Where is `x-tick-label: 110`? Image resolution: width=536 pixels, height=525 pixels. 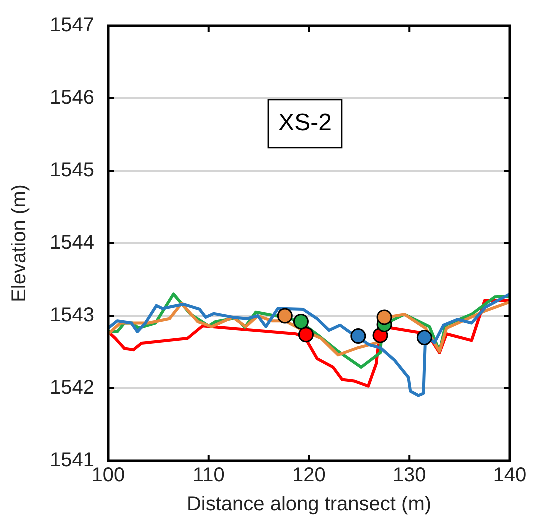
x-tick-label: 110 is located at coordinates (208, 475).